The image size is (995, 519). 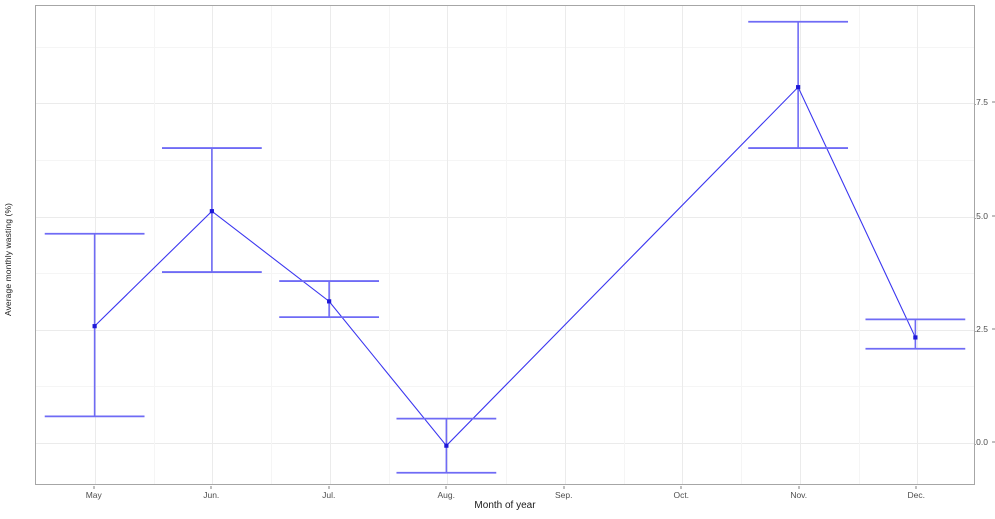 I want to click on y-axis-title: Average monthly wasting (%), so click(x=8, y=259).